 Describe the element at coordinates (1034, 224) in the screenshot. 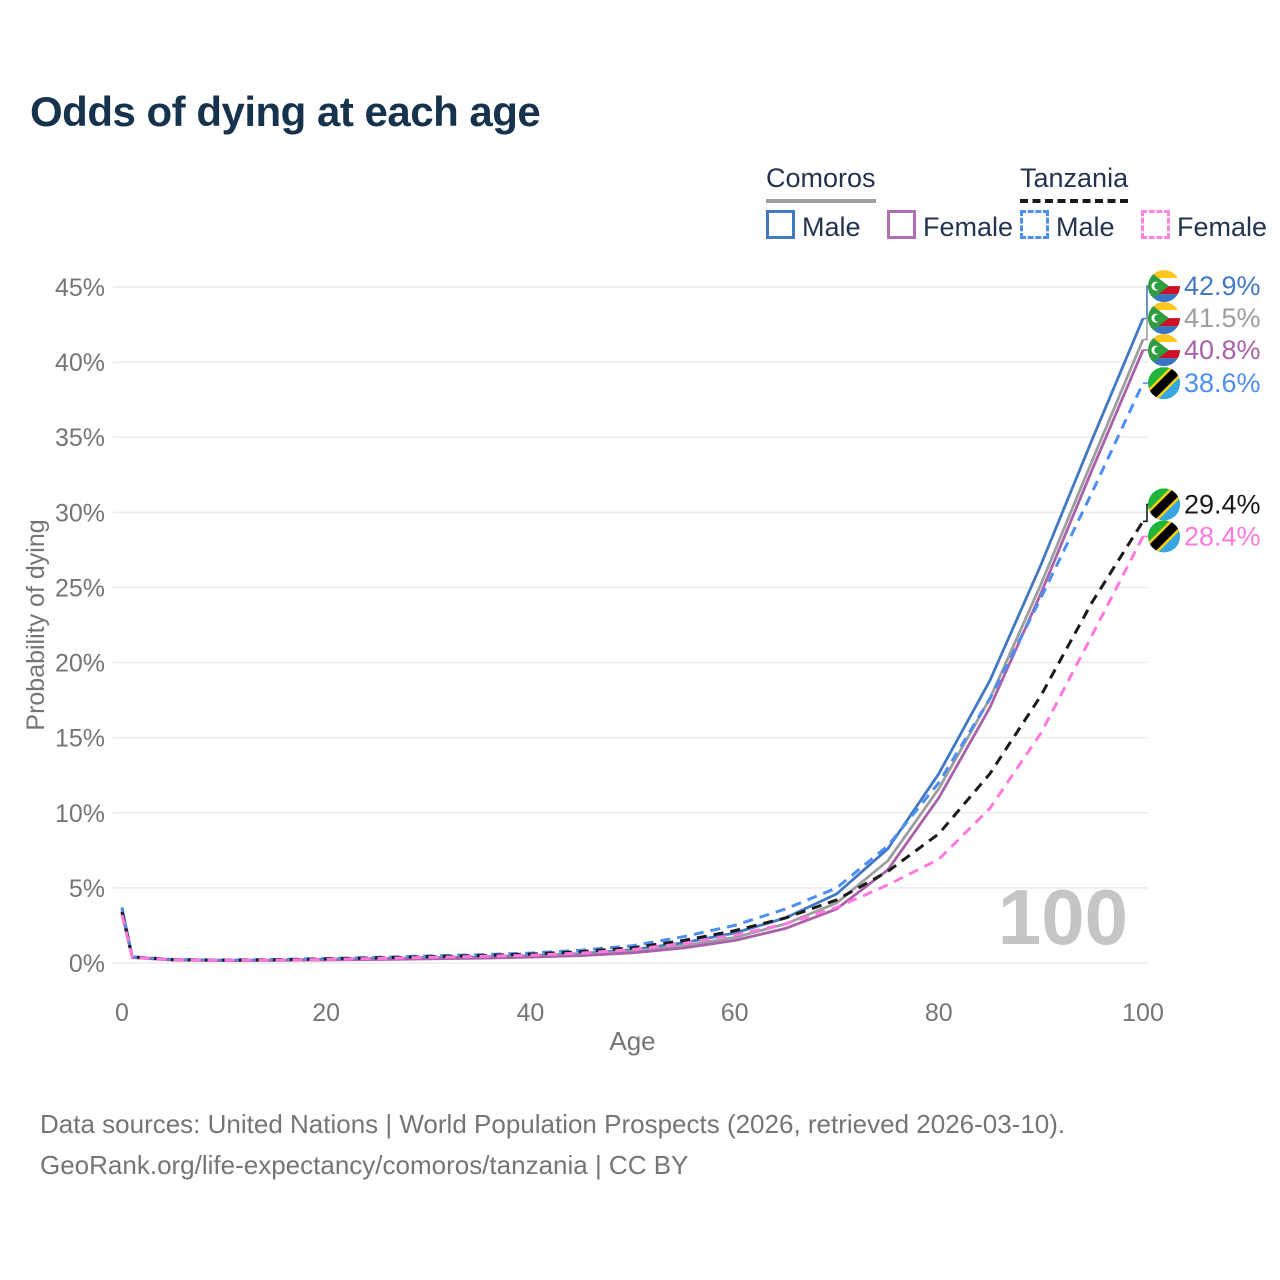

I see `tanzania-male-swatch-icon` at that location.